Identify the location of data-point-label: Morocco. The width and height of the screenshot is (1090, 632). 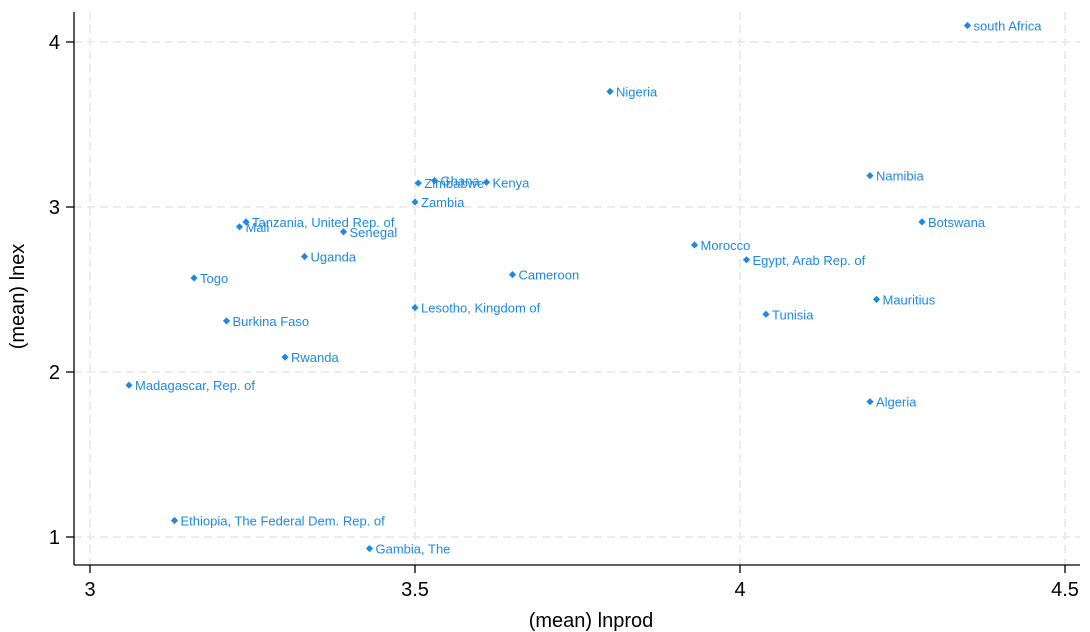
(726, 245).